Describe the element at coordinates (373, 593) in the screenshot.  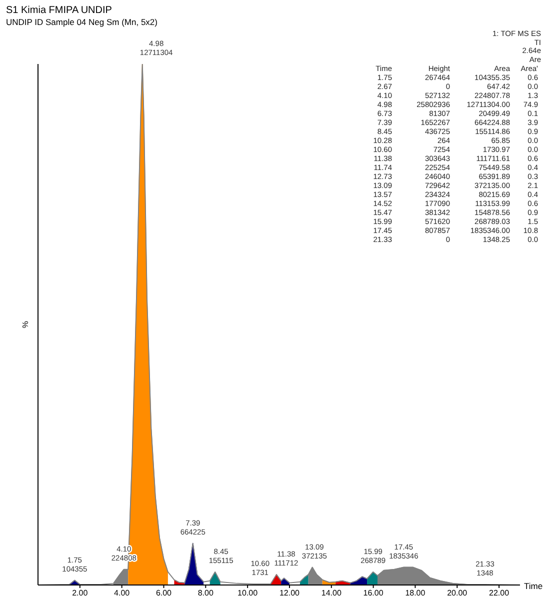
I see `x-tick-label: 16.00` at that location.